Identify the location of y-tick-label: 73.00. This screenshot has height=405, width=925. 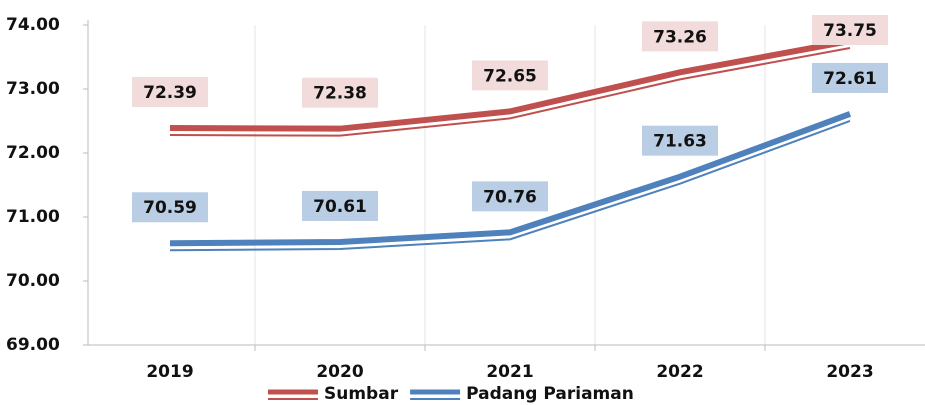
(33, 89).